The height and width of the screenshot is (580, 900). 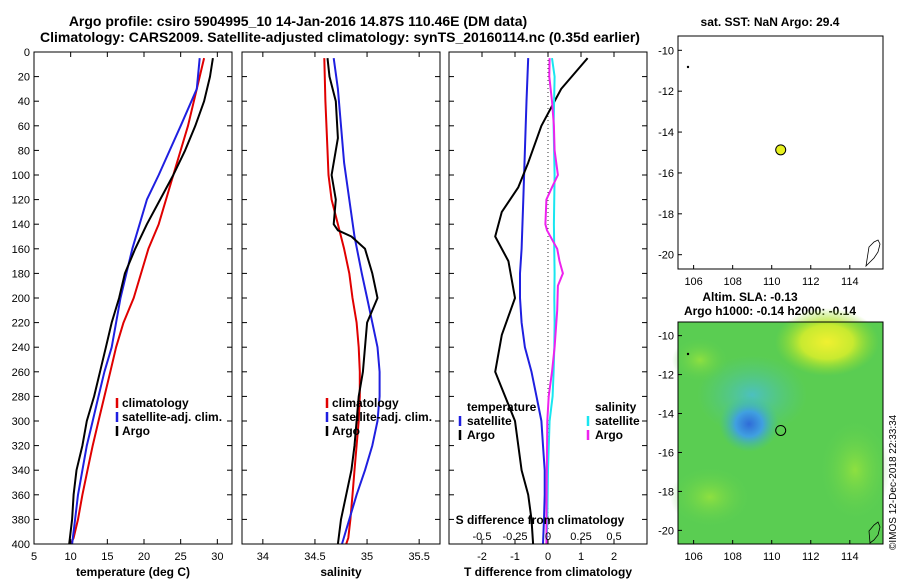 What do you see at coordinates (580, 537) in the screenshot?
I see `x-top-tick-label: 0.25` at bounding box center [580, 537].